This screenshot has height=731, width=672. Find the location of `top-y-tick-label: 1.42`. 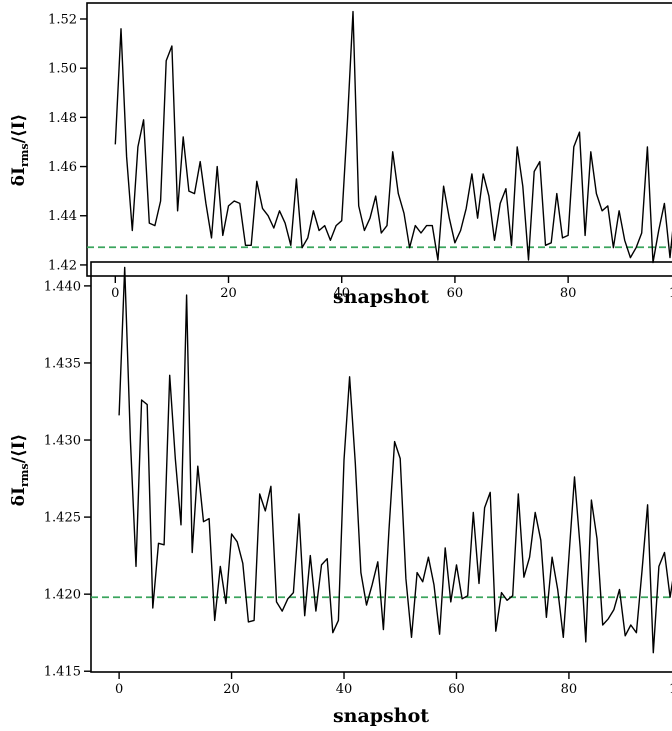

top-y-tick-label: 1.42 is located at coordinates (62, 265).